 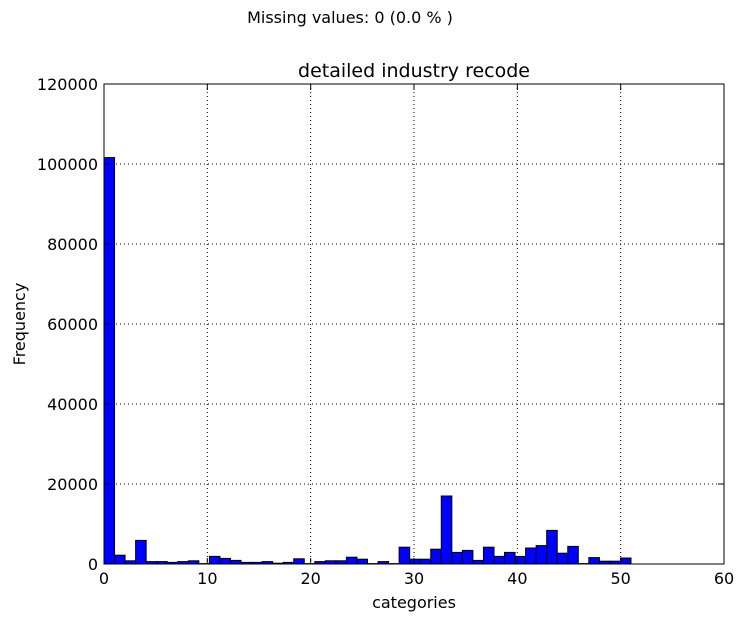 What do you see at coordinates (724, 578) in the screenshot?
I see `x-tick-label: 60` at bounding box center [724, 578].